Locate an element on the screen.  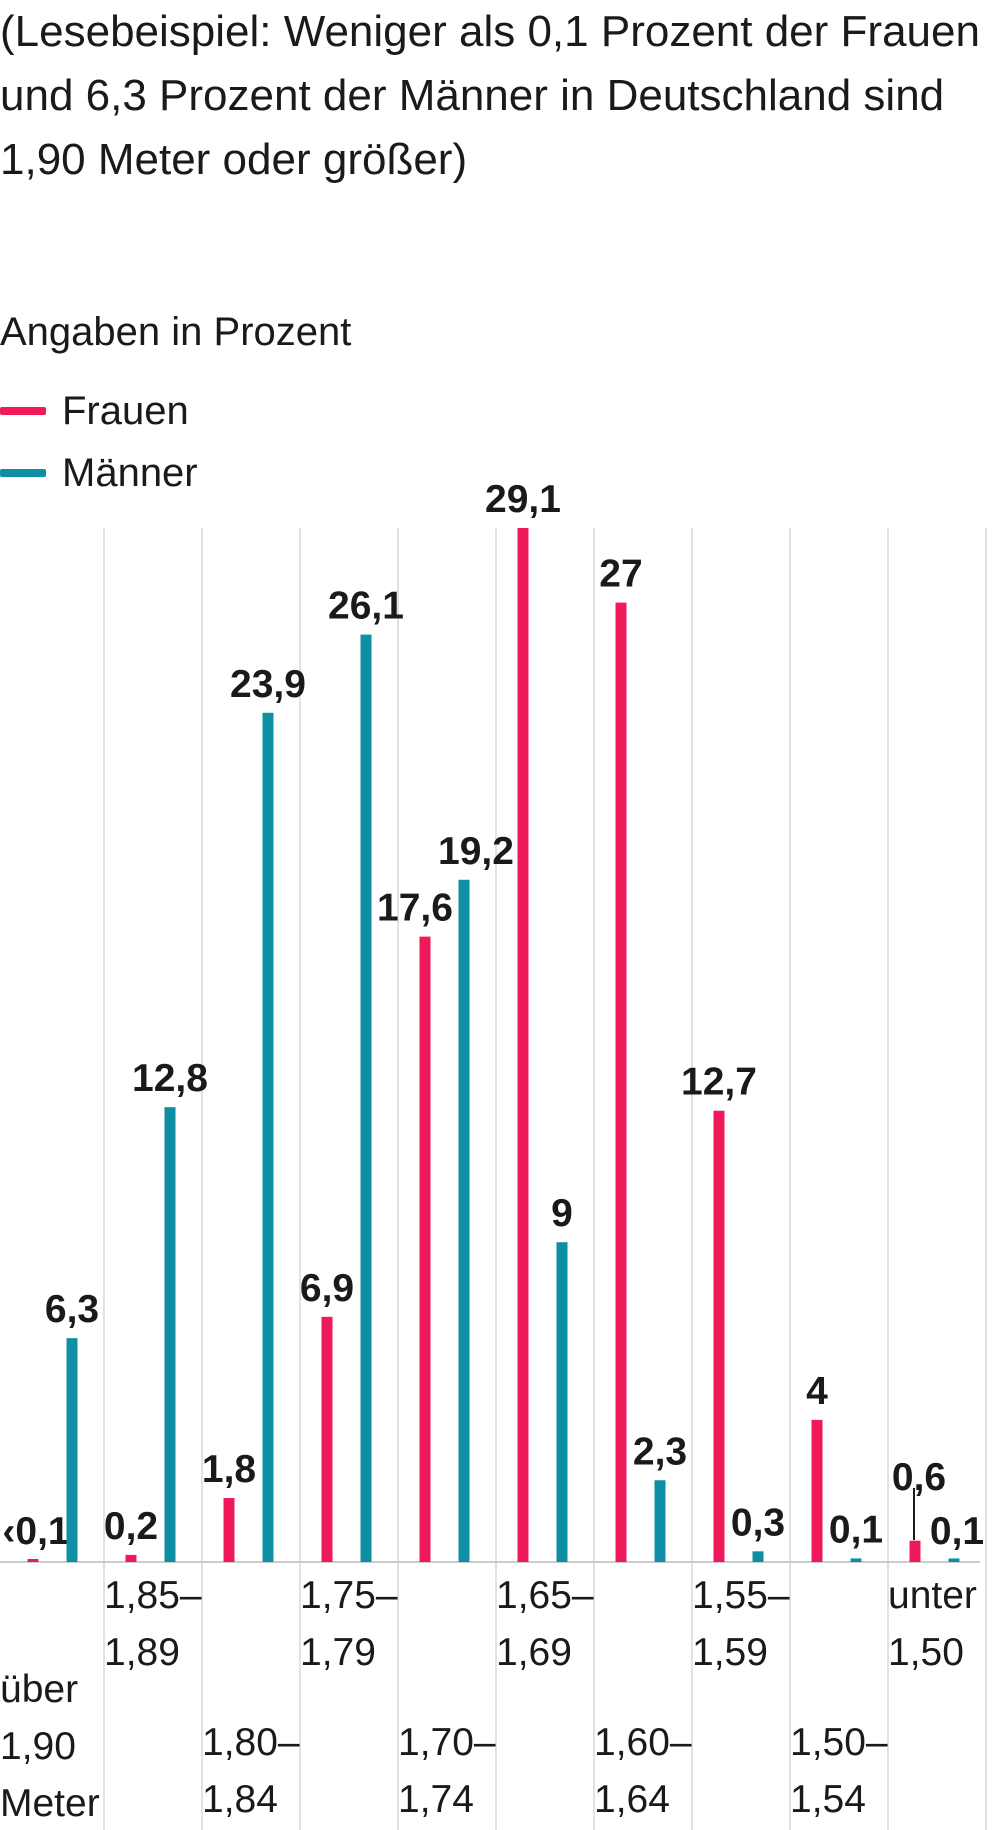
value-label-frauen-7: 12,7 is located at coordinates (719, 1082).